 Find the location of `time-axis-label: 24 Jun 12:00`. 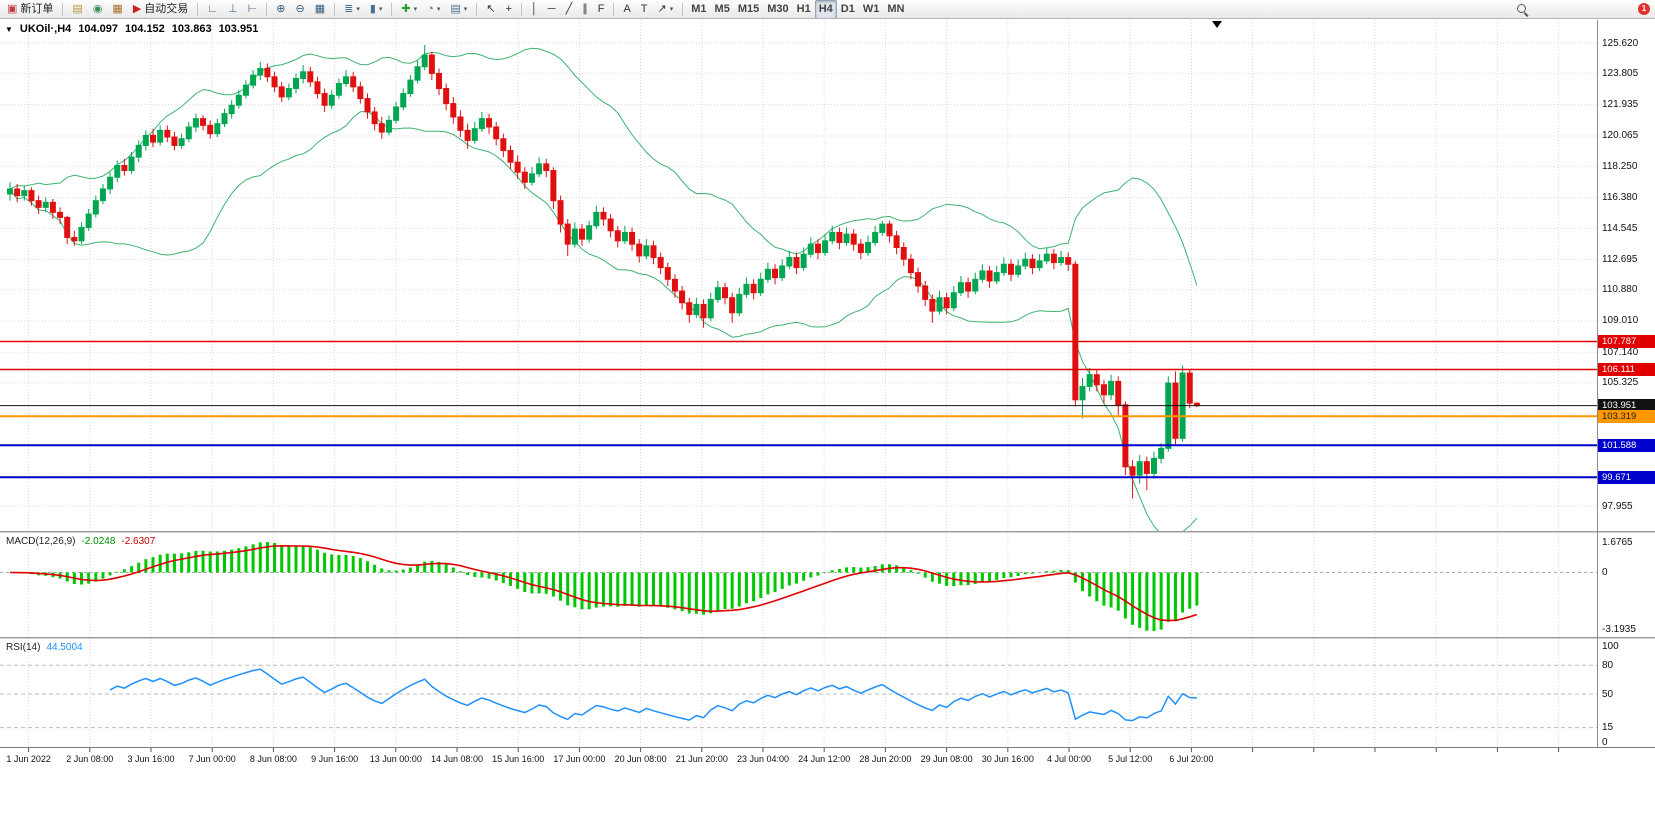

time-axis-label: 24 Jun 12:00 is located at coordinates (824, 759).